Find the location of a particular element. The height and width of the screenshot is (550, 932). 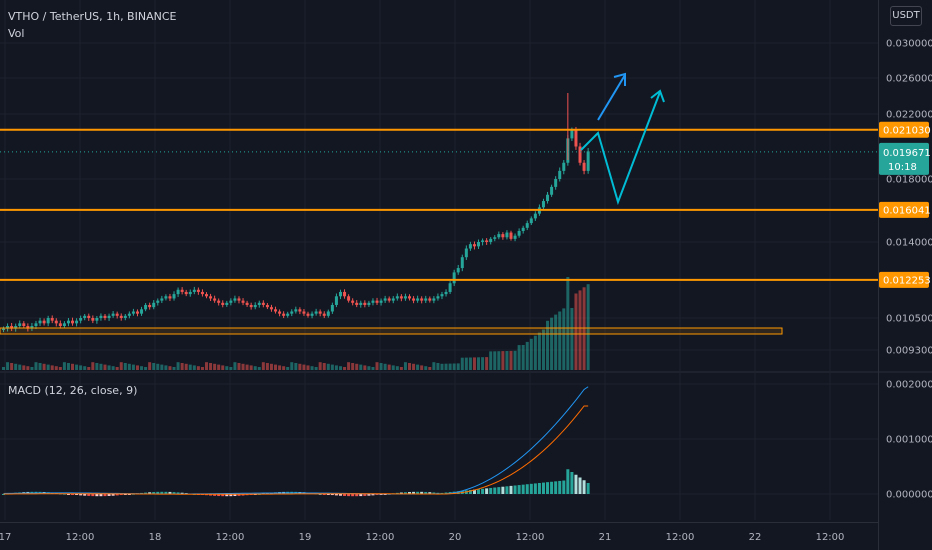

projection-path-cyan is located at coordinates (620, 148).